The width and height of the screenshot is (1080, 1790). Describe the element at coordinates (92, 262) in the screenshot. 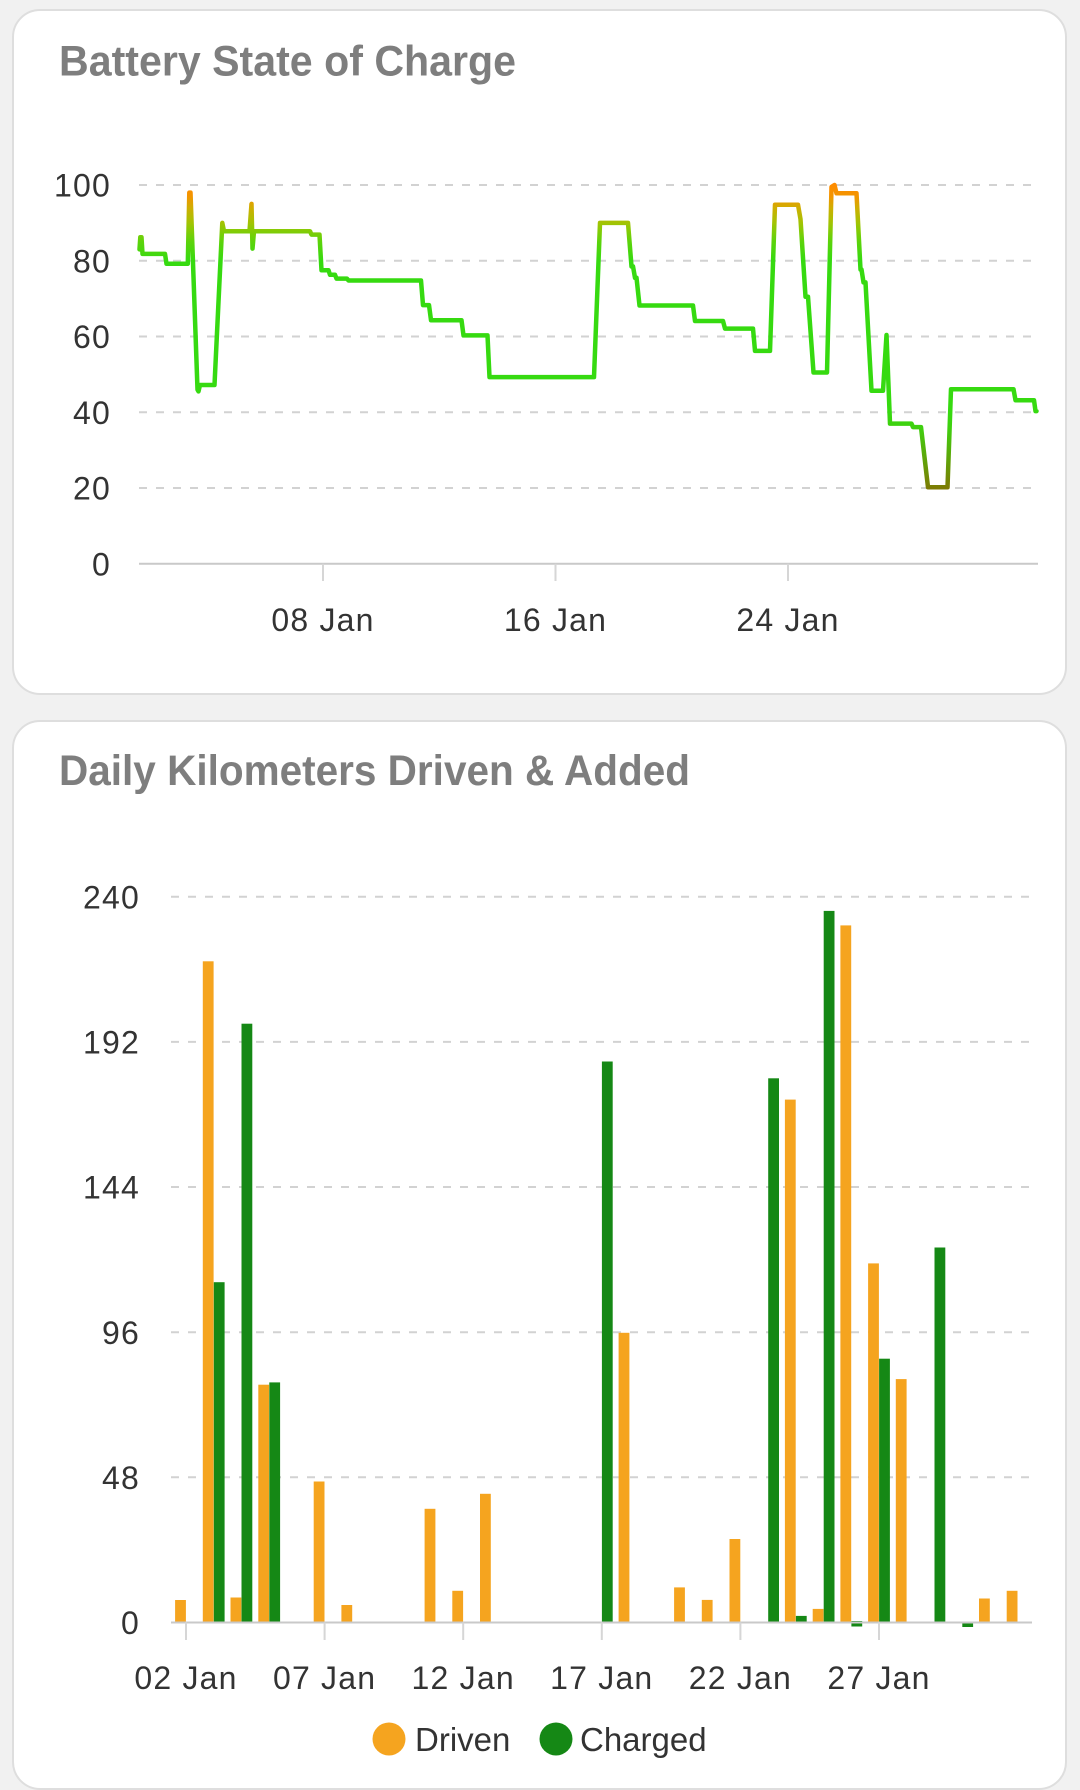

I see `svg-text: 80` at that location.